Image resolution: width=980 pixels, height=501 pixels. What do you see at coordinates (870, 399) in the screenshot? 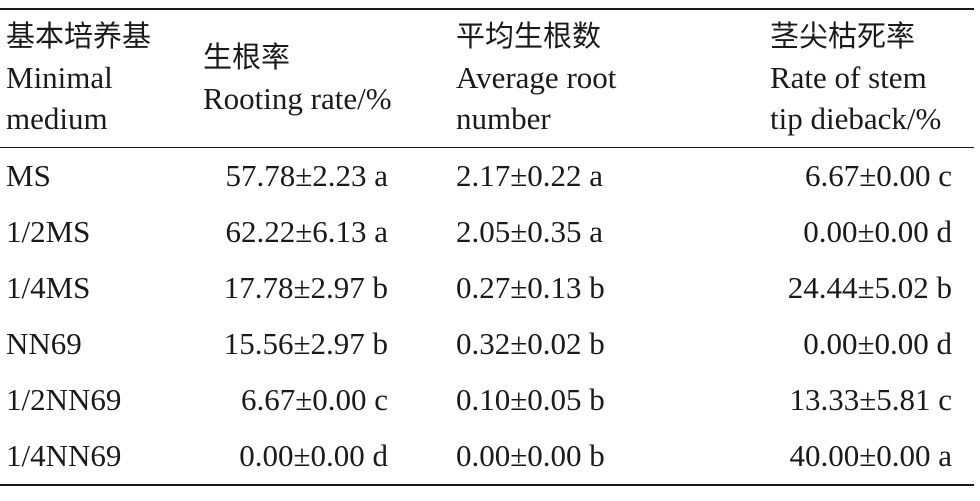
I see `cell-dieback: 13.33±5.81 c` at bounding box center [870, 399].